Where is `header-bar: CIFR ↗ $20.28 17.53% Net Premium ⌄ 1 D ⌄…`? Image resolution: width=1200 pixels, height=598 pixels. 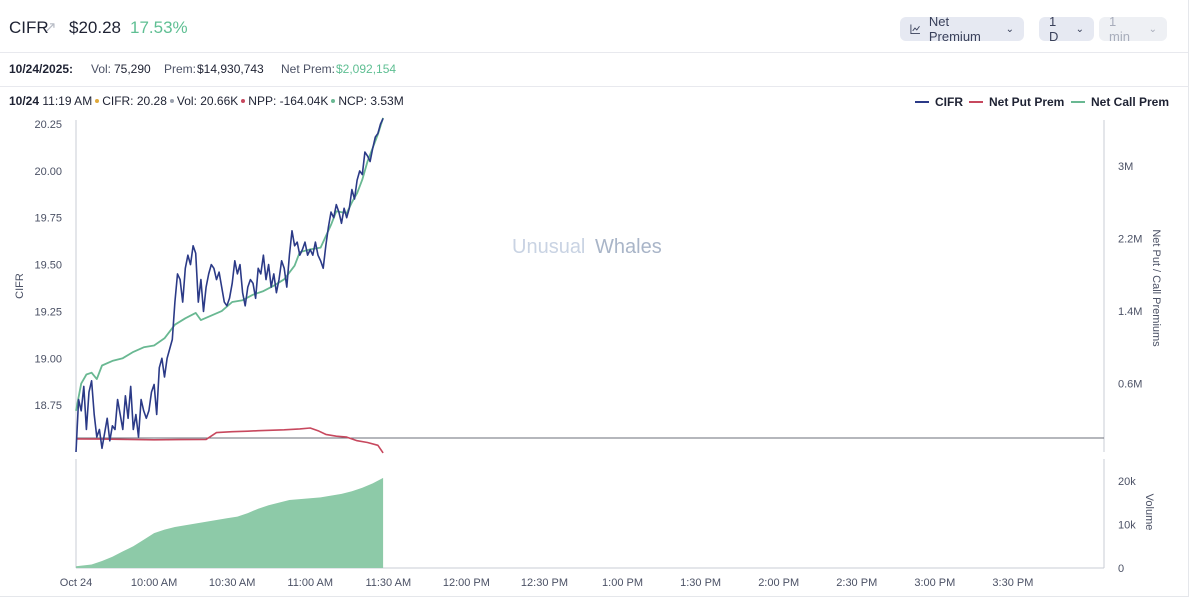 header-bar: CIFR ↗ $20.28 17.53% Net Premium ⌄ 1 D ⌄… is located at coordinates (594, 26).